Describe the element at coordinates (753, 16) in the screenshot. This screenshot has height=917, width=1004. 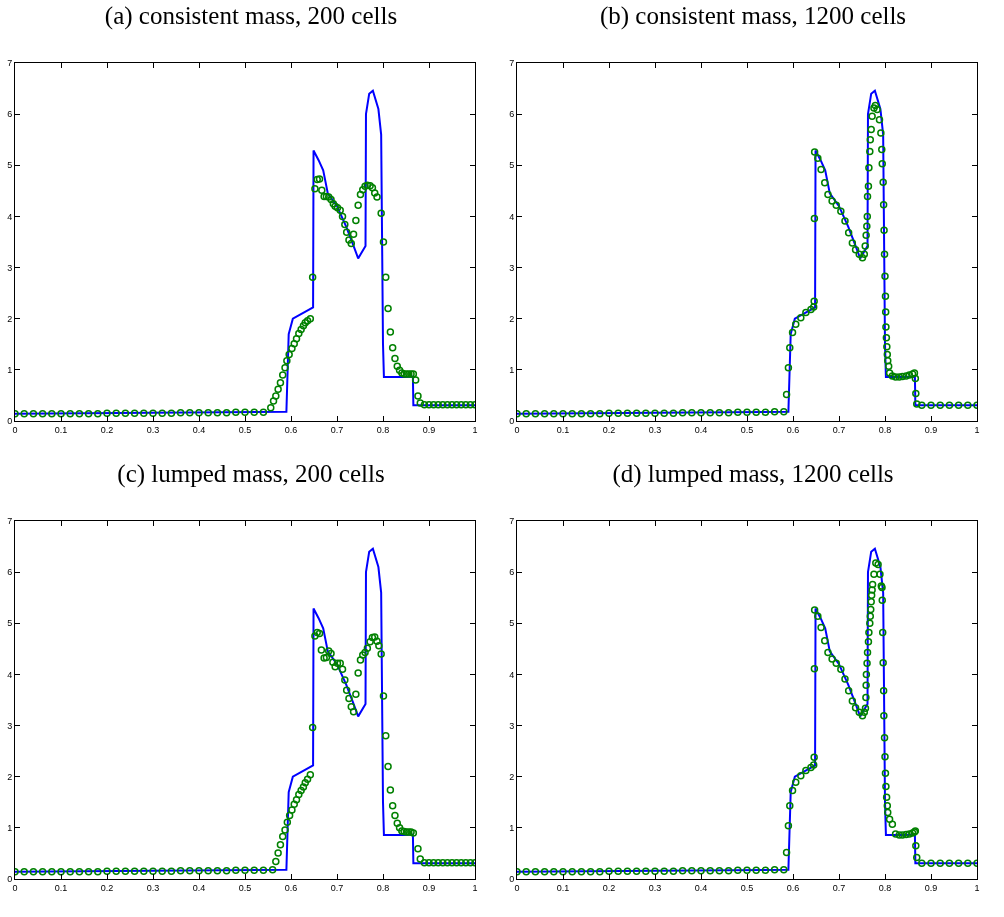
I see `chart-title: (b) consistent mass, 1200 cells` at that location.